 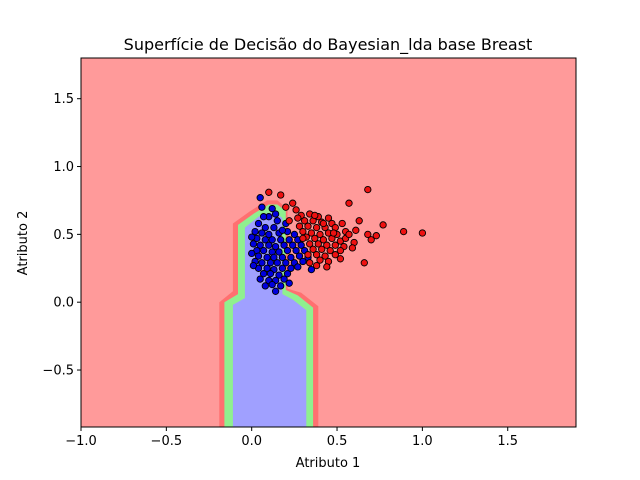 I want to click on y-tick-label: 1.0, so click(x=63, y=167).